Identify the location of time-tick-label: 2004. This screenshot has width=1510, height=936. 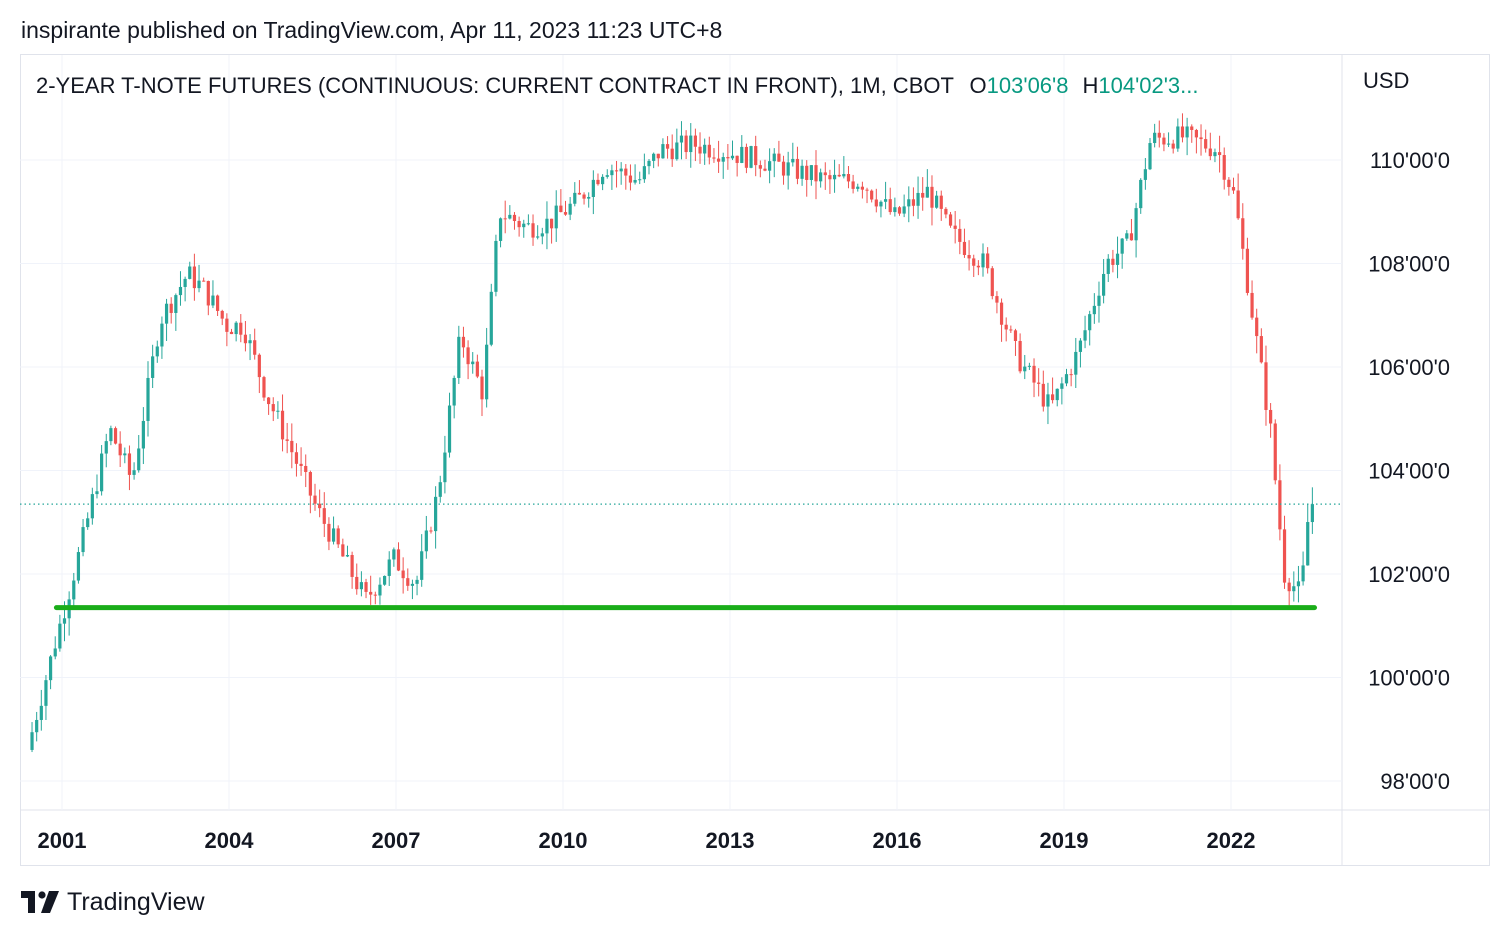
(230, 840).